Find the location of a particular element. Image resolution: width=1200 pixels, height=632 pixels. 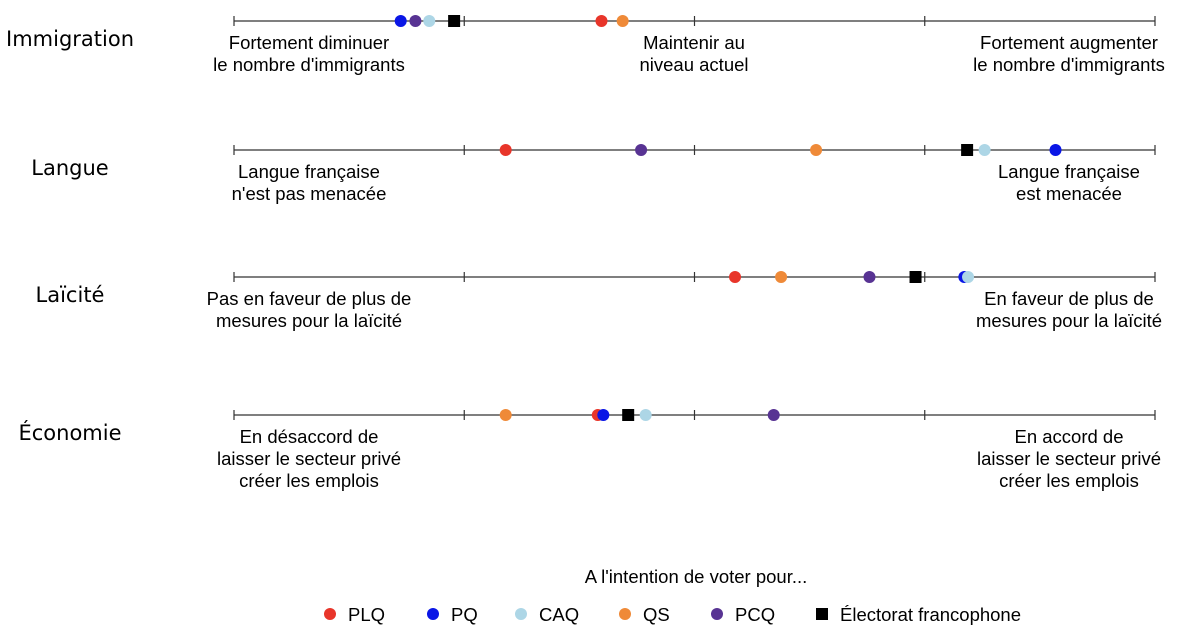

legend-marker-pq is located at coordinates (433, 614).